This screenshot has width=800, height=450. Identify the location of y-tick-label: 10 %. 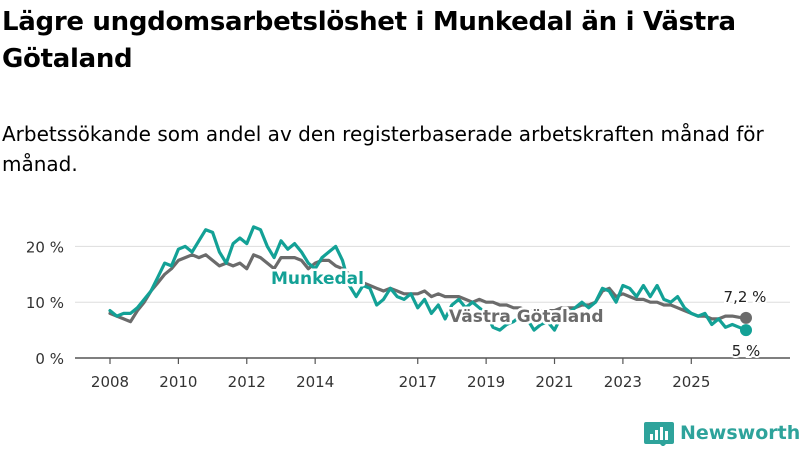
(45, 303).